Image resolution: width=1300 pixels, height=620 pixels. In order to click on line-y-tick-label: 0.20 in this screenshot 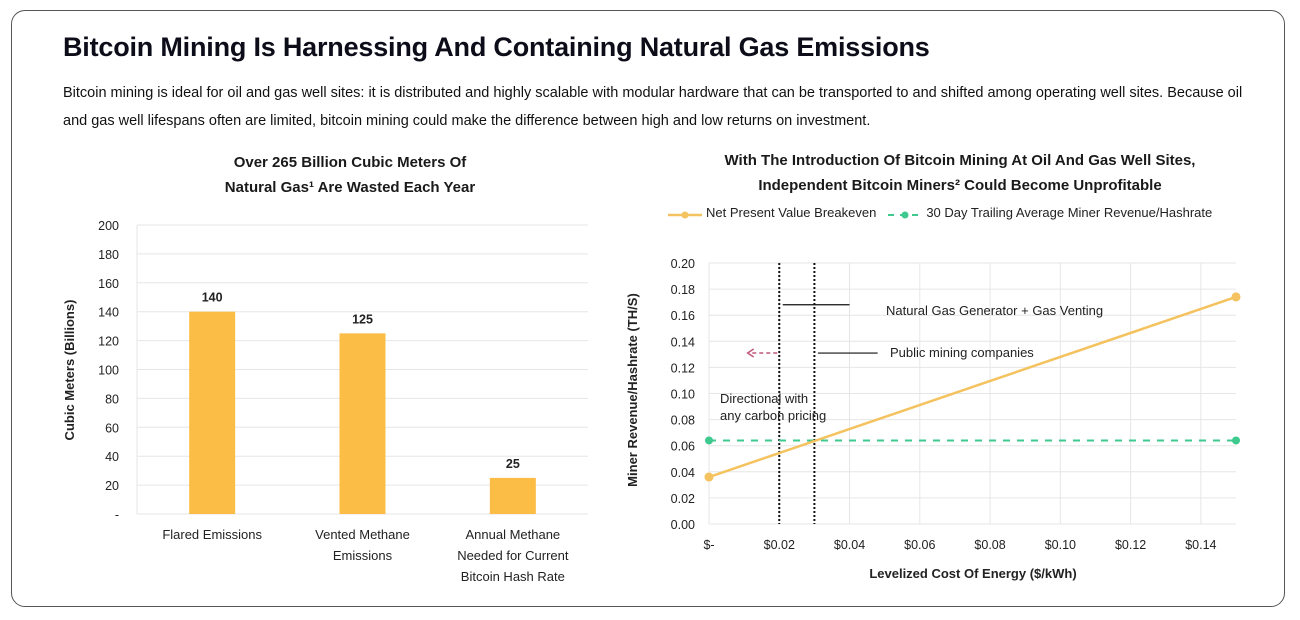, I will do `click(683, 264)`.